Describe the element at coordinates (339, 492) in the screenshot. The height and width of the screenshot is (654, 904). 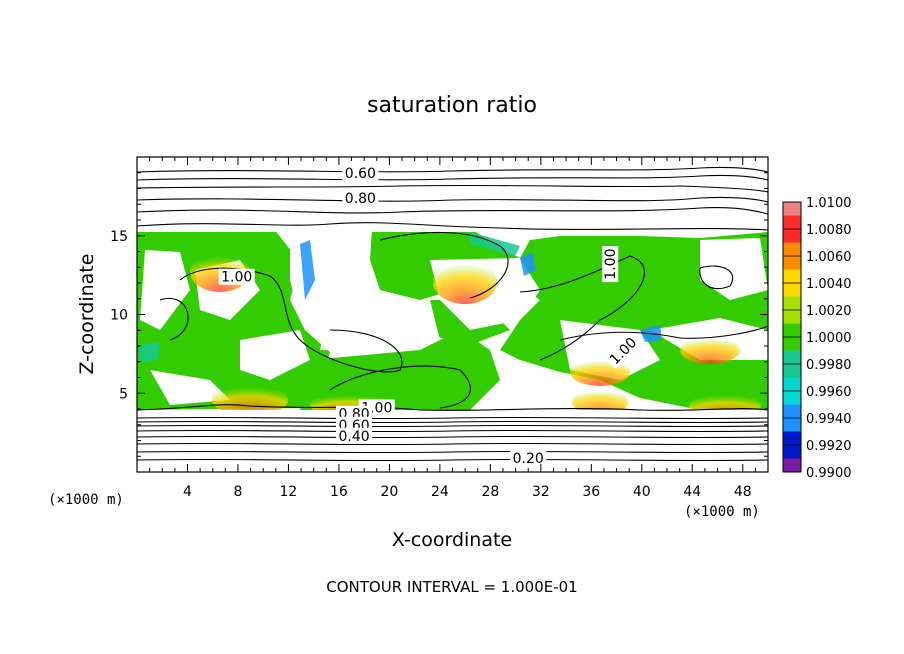
I see `x-tick-label: 16` at that location.